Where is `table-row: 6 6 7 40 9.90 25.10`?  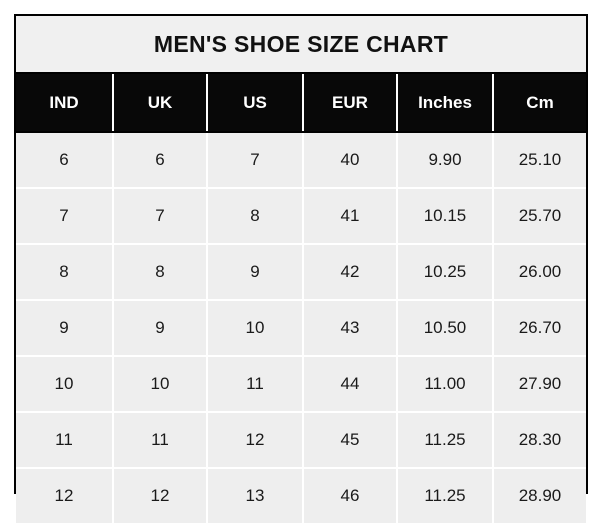
table-row: 6 6 7 40 9.90 25.10 is located at coordinates (301, 160).